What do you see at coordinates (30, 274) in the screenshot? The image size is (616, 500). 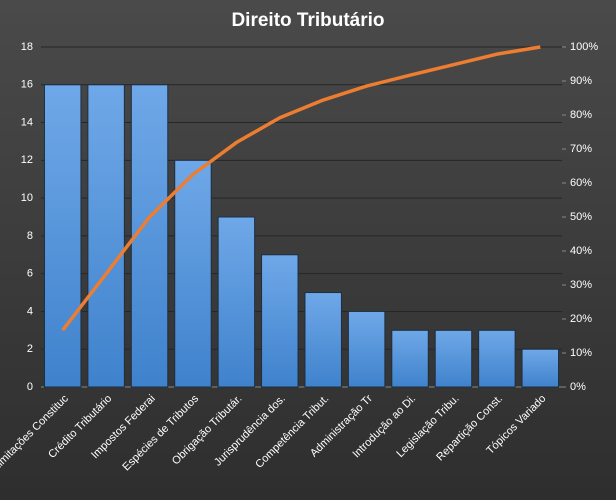 I see `y-tick-label: 6` at bounding box center [30, 274].